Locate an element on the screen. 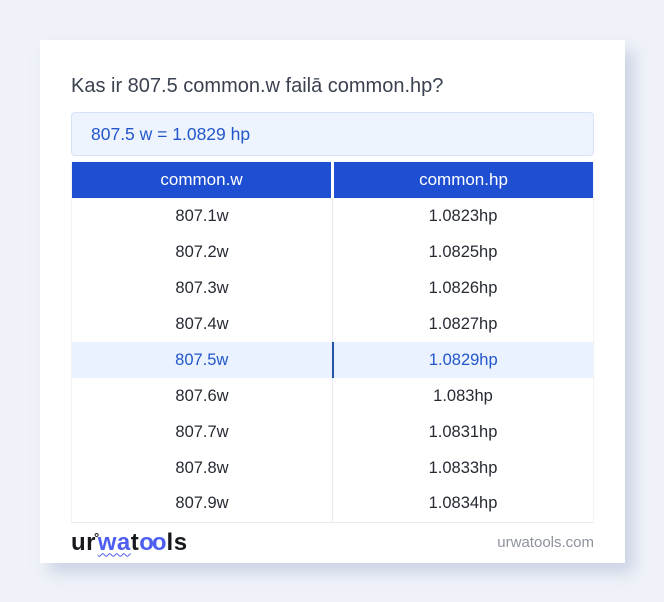  w-value-cell: 807.8w is located at coordinates (202, 468).